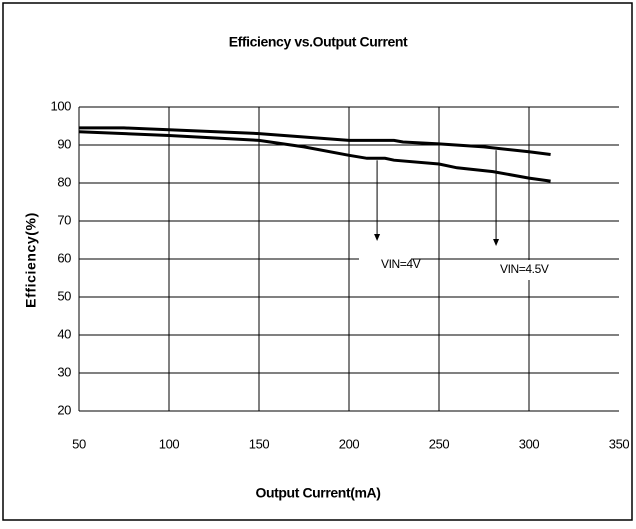 The width and height of the screenshot is (636, 529). Describe the element at coordinates (64, 409) in the screenshot. I see `y-tick-label: 20` at that location.